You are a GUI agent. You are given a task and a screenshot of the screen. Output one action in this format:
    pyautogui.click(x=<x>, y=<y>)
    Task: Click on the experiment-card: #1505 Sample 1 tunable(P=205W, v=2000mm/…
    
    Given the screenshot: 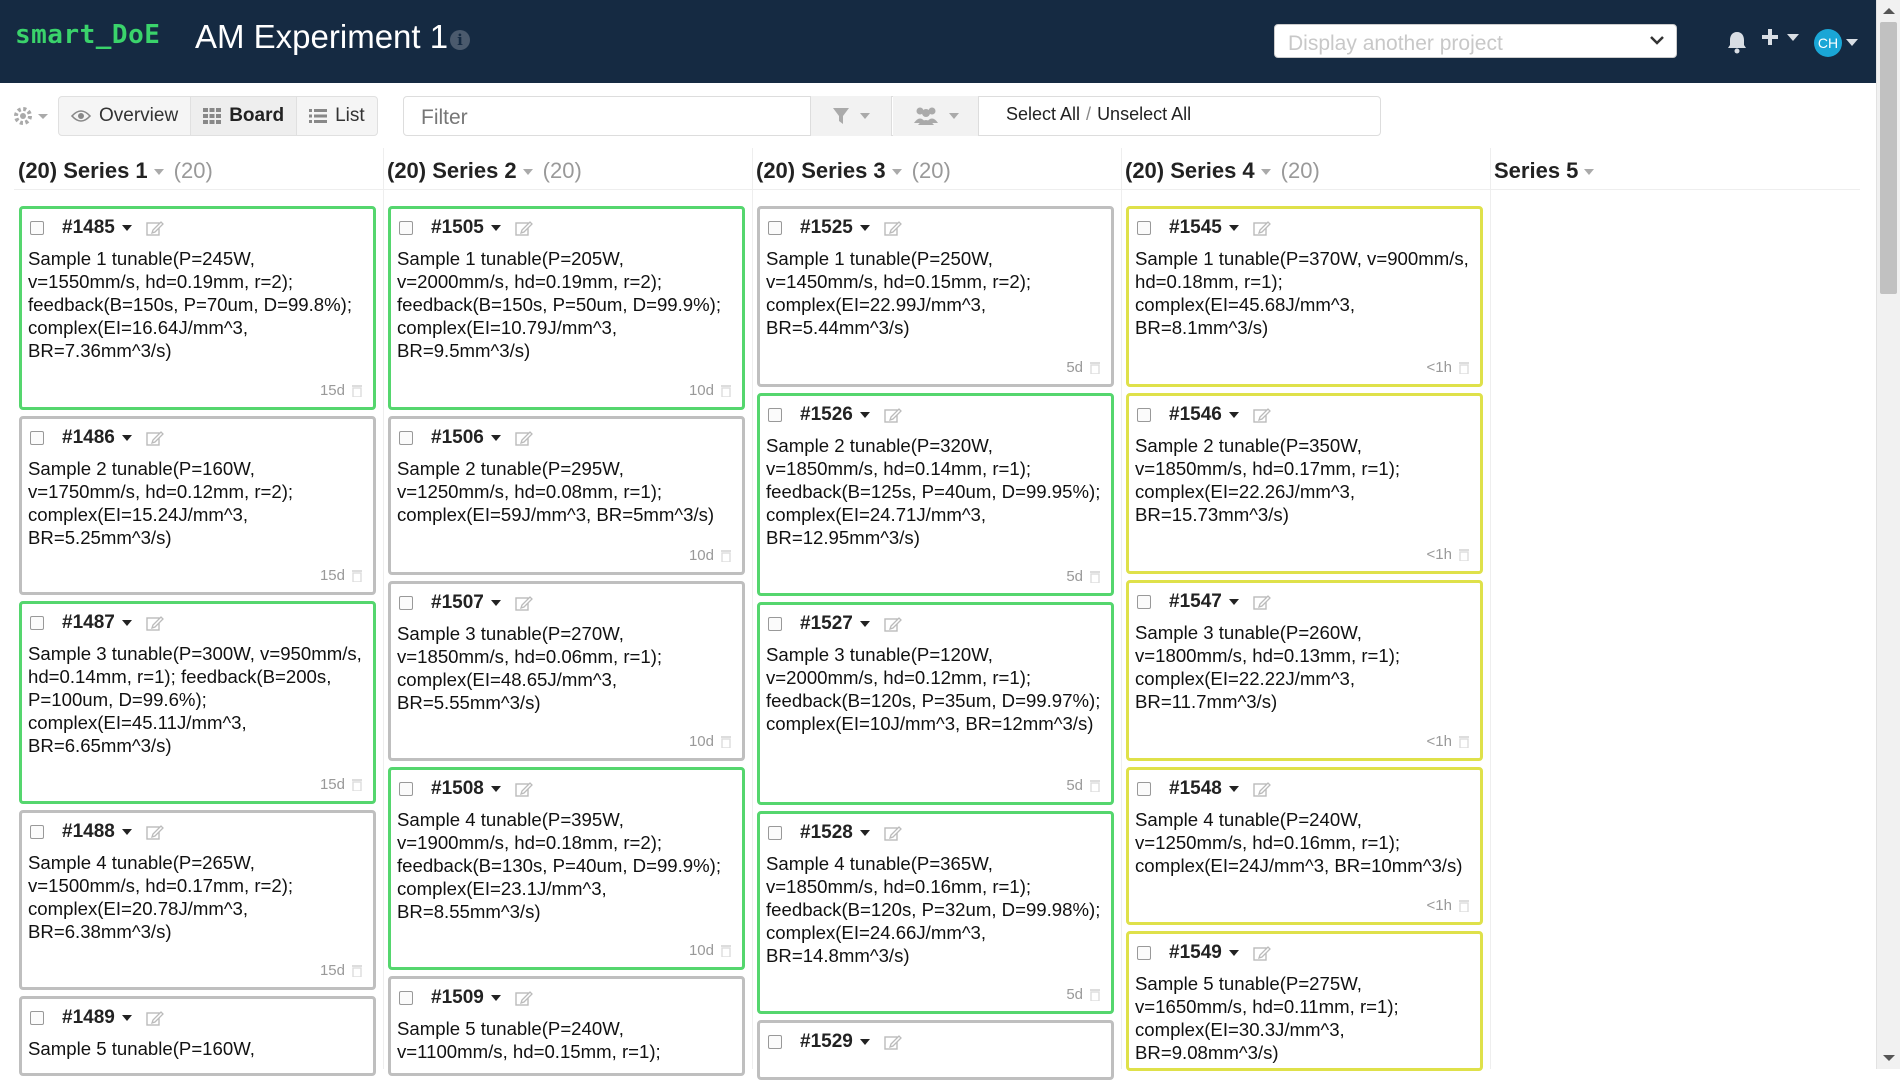 What is the action you would take?
    pyautogui.click(x=566, y=308)
    